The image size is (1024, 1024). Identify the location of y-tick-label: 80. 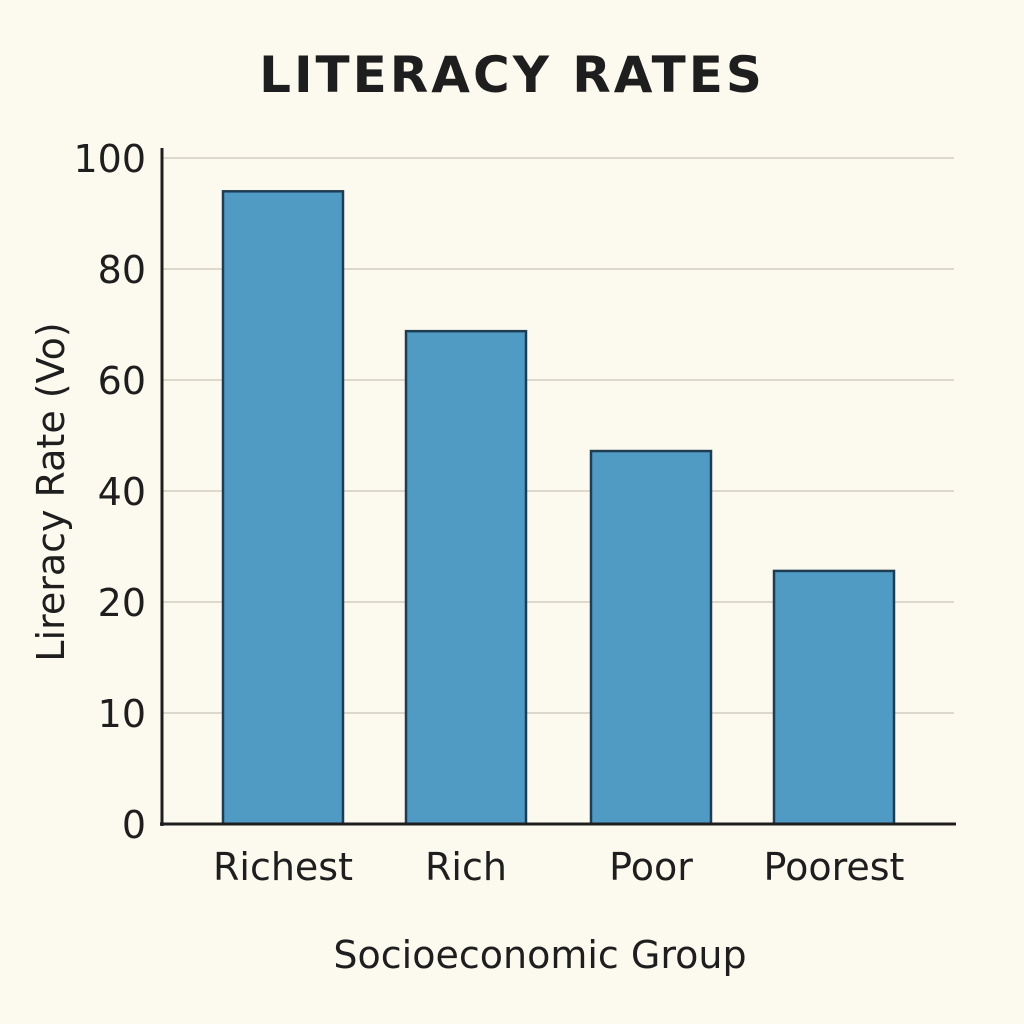
(122, 270).